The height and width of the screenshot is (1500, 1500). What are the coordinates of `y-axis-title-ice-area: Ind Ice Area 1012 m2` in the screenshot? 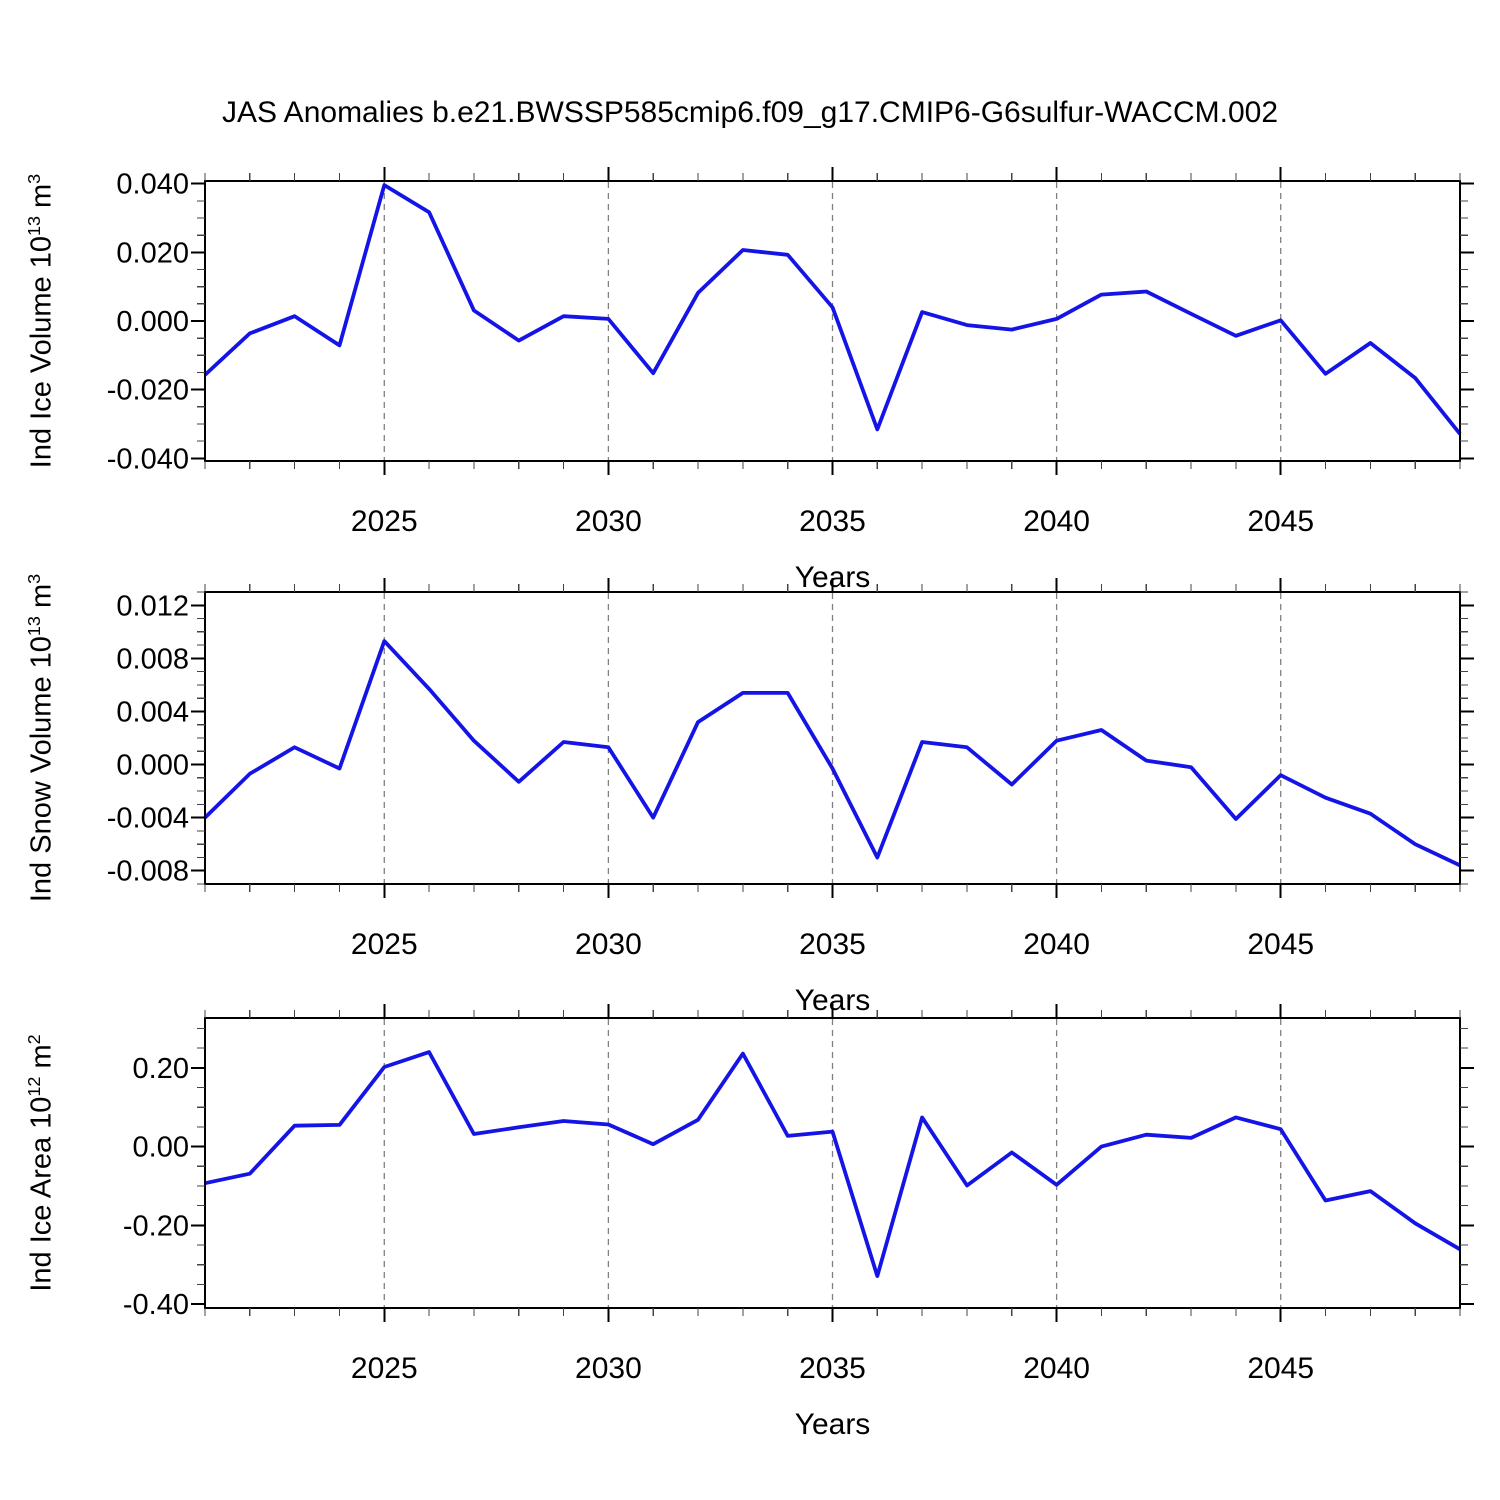 It's located at (37, 1163).